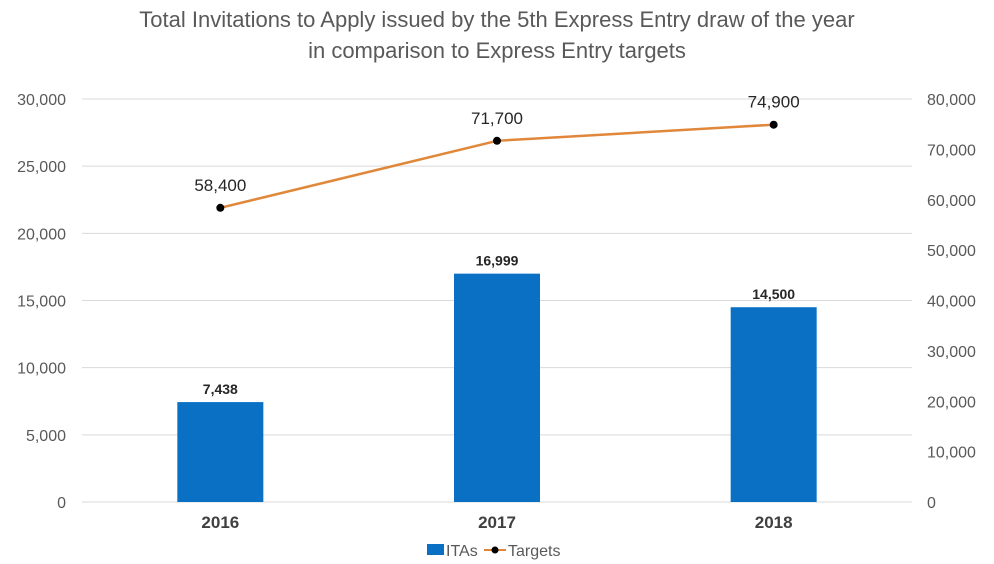  What do you see at coordinates (41, 167) in the screenshot?
I see `left-axis-tick-label: 25,000` at bounding box center [41, 167].